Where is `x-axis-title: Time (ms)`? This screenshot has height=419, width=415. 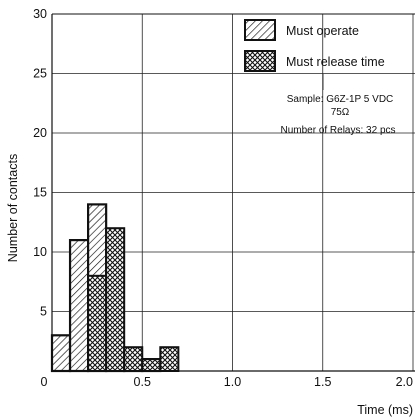 x-axis-title: Time (ms) is located at coordinates (385, 410).